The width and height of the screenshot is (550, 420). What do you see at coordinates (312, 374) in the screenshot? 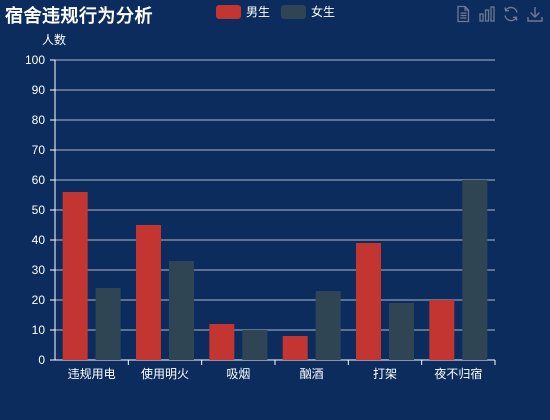
I see `x-tick-label: 酗酒` at bounding box center [312, 374].